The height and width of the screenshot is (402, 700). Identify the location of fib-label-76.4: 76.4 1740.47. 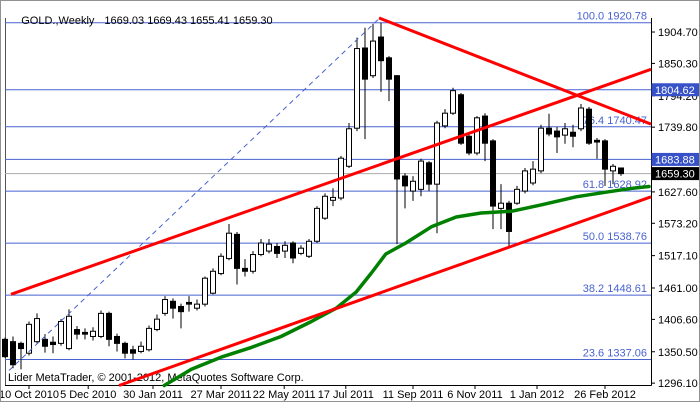
(615, 121).